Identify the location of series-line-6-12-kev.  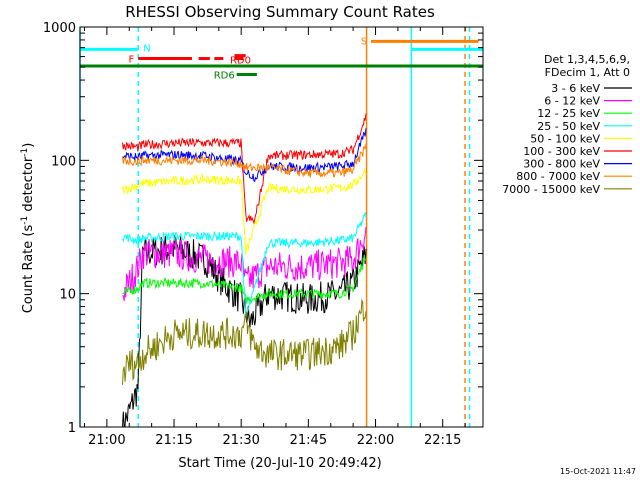
(244, 264).